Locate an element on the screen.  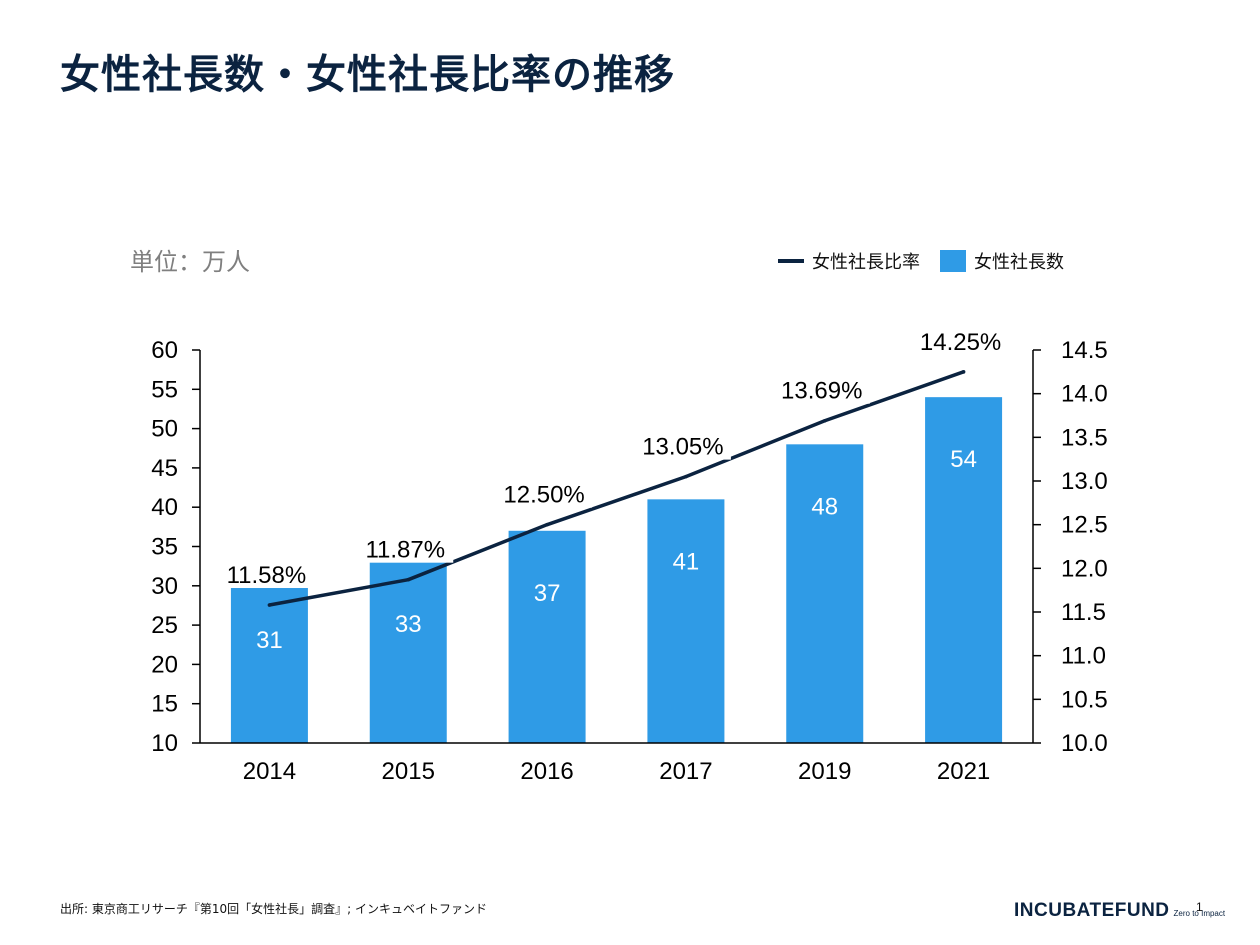
y-left-tick-label-55: 55 is located at coordinates (164, 389).